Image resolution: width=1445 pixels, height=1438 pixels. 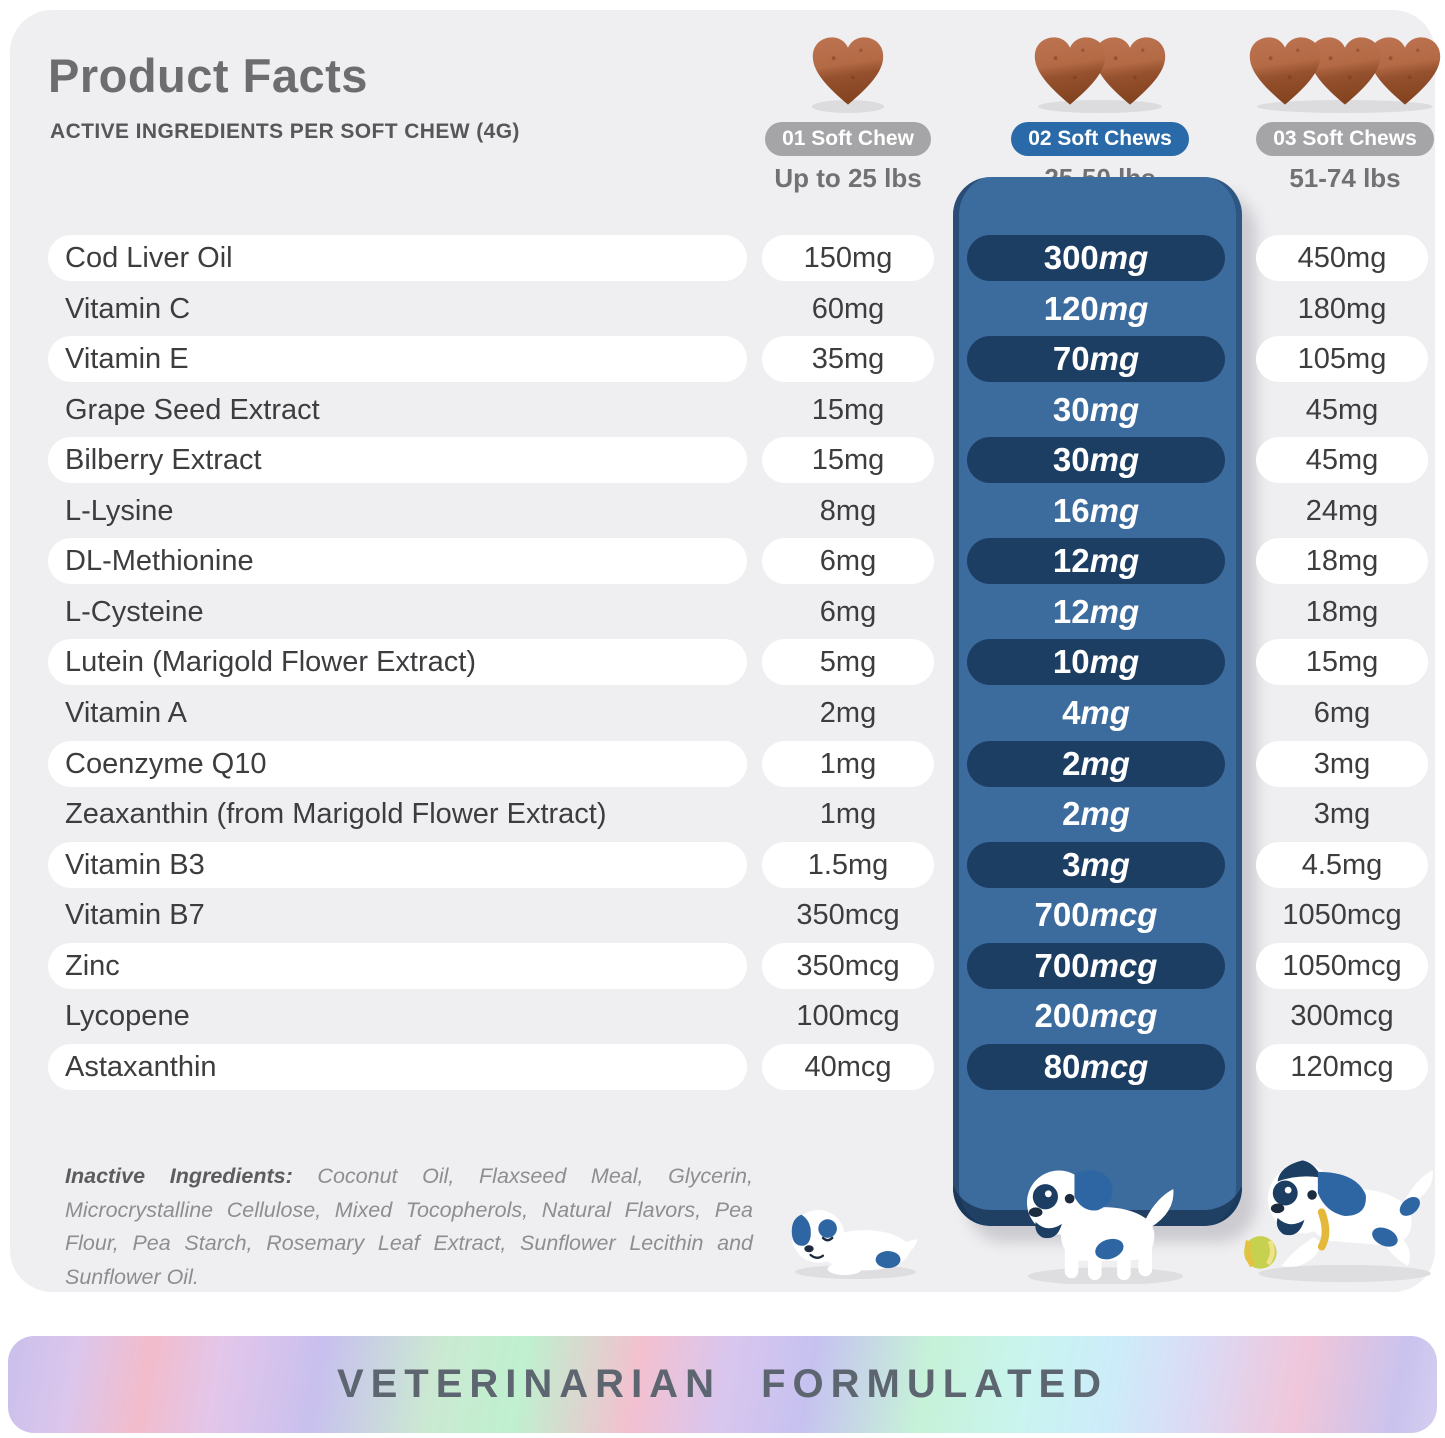 I want to click on value-3-chews: 15mg, so click(x=1342, y=662).